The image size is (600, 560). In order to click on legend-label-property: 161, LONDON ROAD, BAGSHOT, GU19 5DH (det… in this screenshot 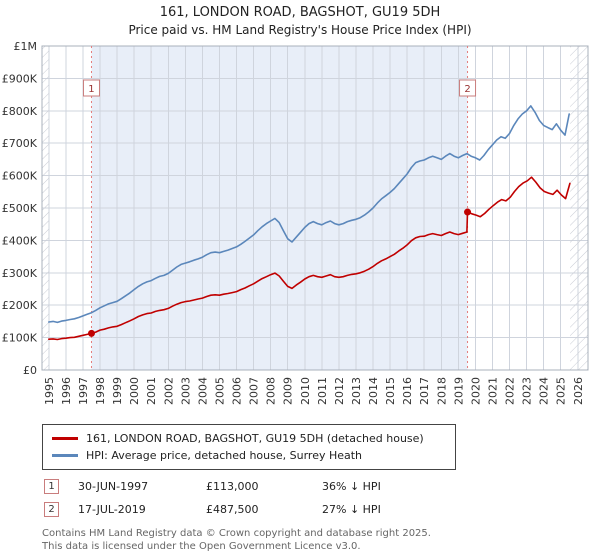, I will do `click(255, 438)`.